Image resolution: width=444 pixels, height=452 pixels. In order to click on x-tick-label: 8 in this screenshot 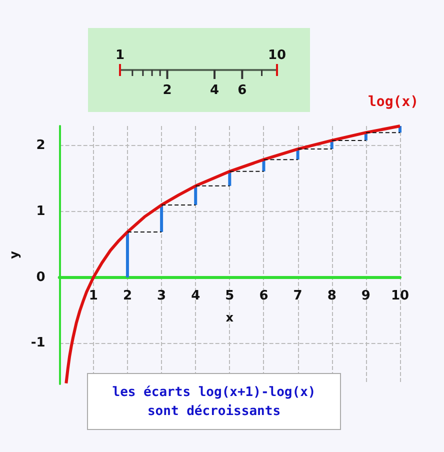, I will do `click(331, 296)`.